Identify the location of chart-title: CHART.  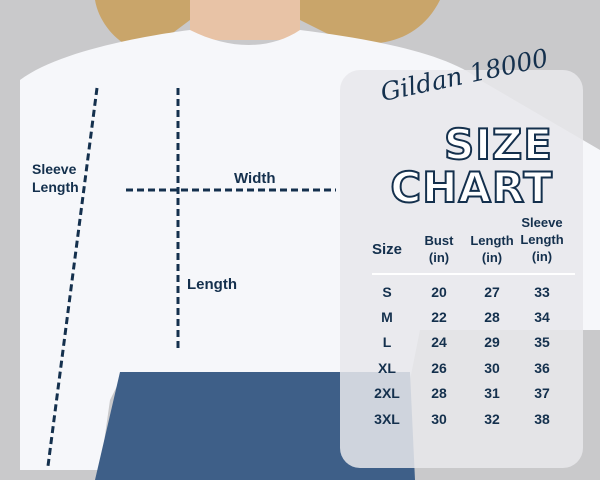
(471, 187).